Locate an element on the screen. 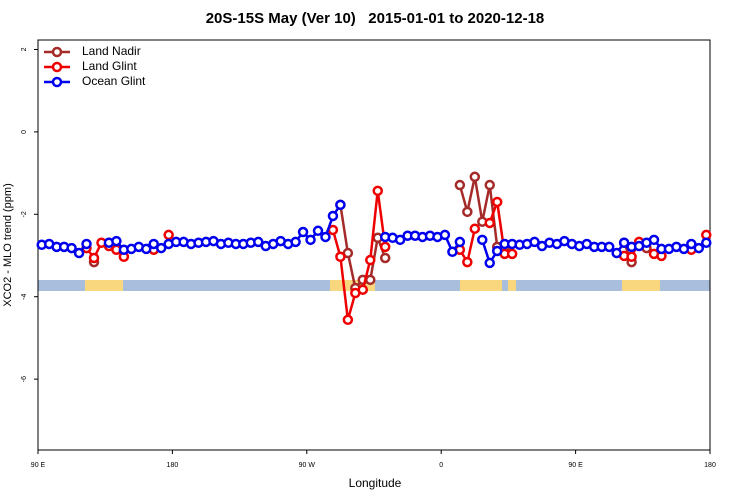 This screenshot has height=500, width=750. legend-label: Land Glint is located at coordinates (109, 66).